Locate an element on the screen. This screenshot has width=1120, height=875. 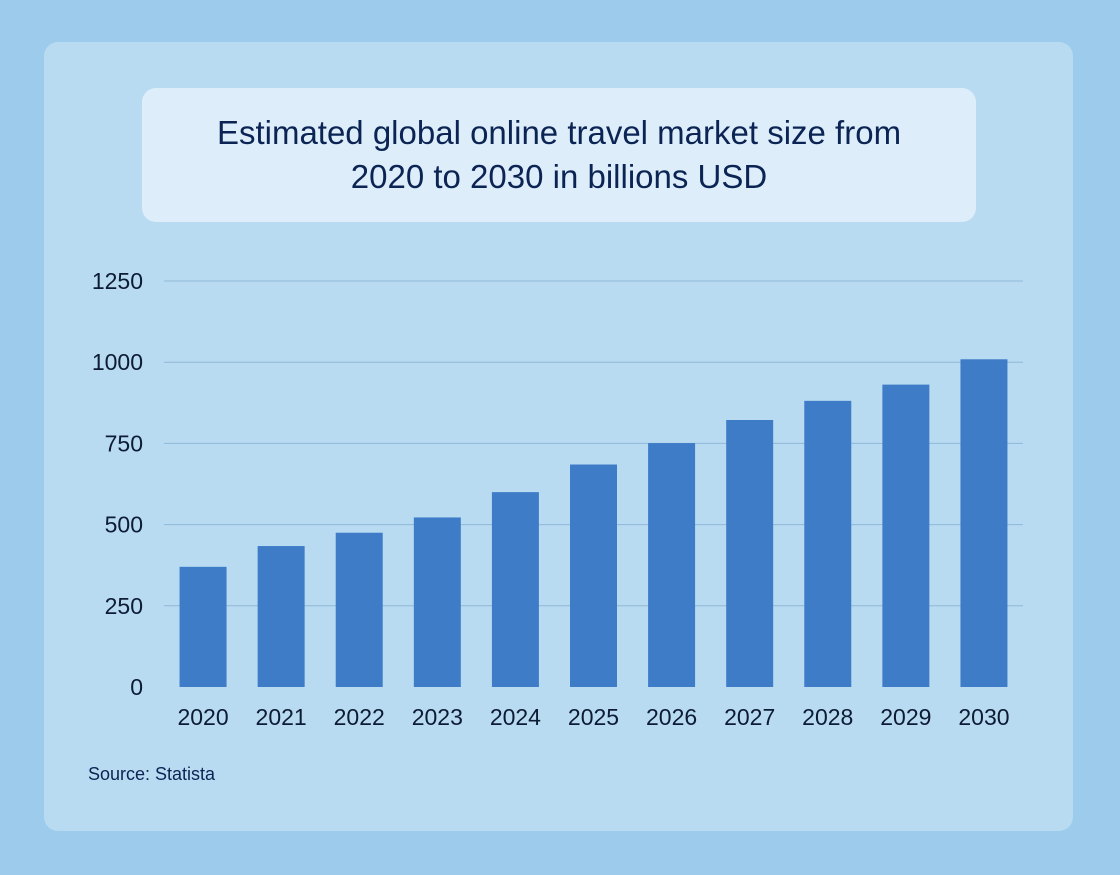
x-tick-label: 2029 is located at coordinates (905, 717).